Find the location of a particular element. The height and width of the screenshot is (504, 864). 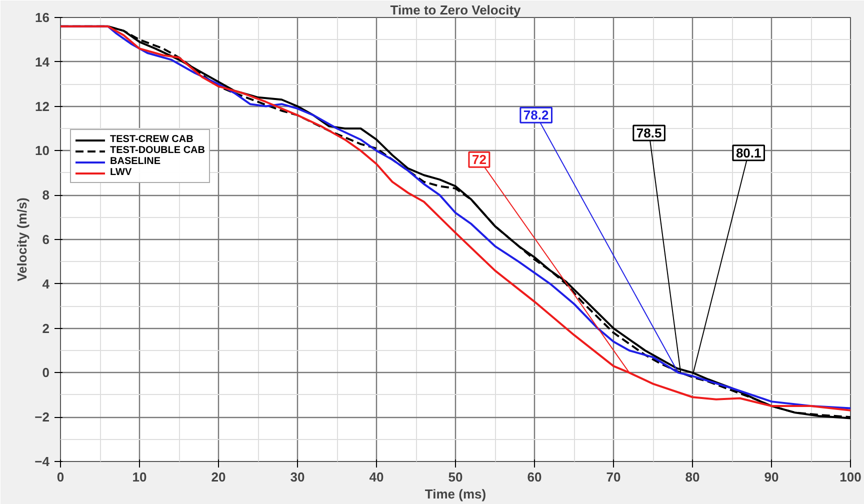

y-tick-label: 16 is located at coordinates (42, 17).